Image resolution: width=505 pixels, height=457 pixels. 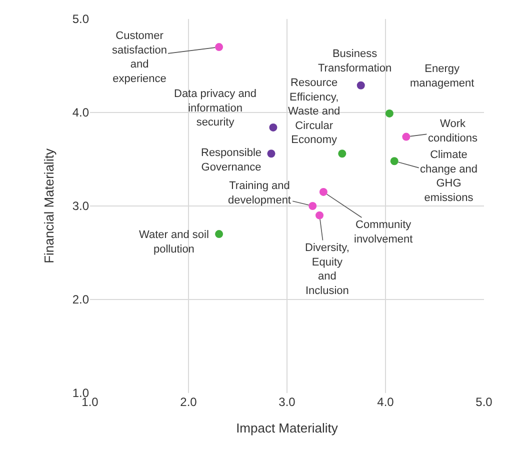 I want to click on annotation: Water and soil pollution, so click(x=174, y=242).